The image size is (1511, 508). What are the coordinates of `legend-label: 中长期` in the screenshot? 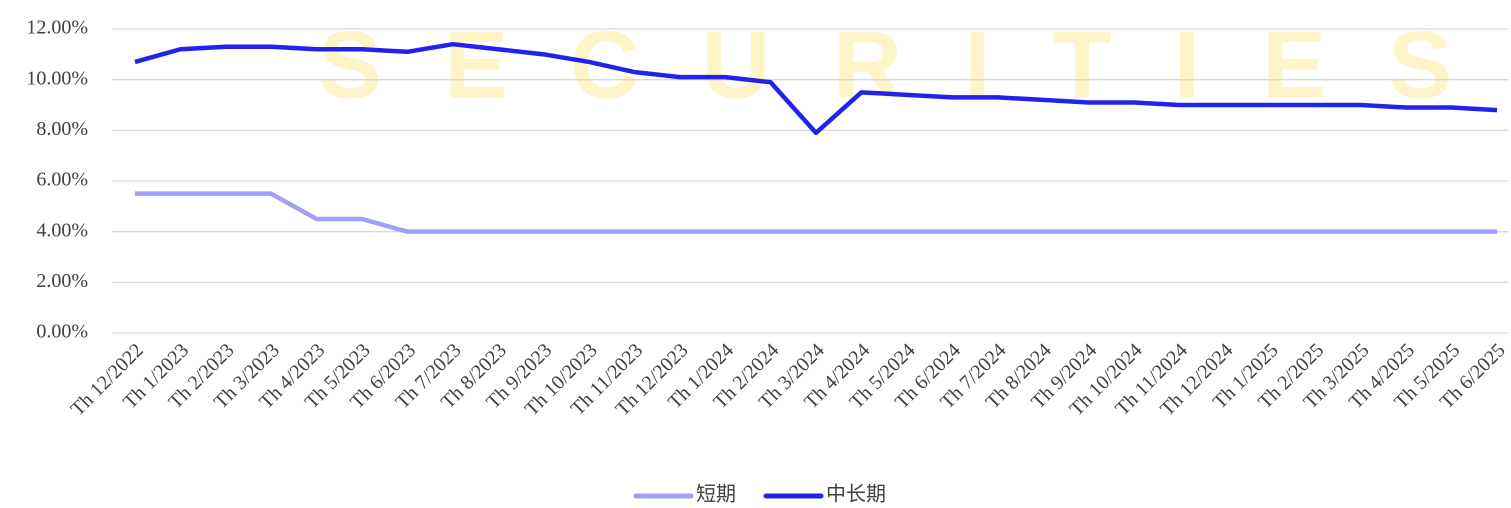 It's located at (856, 494).